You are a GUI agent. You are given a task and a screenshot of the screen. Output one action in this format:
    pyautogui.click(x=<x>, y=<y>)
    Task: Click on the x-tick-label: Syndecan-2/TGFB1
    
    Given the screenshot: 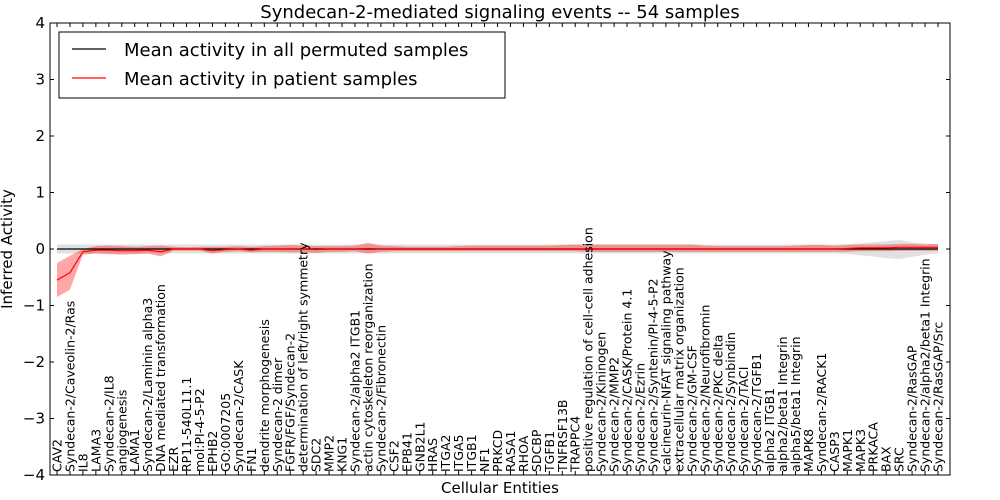 What is the action you would take?
    pyautogui.click(x=756, y=412)
    